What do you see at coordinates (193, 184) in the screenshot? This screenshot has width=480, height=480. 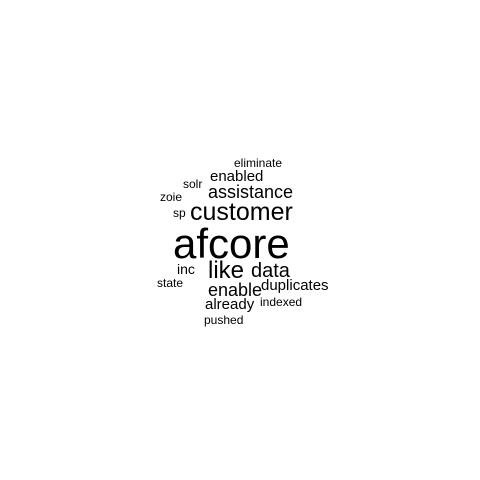 I see `word-solr: solr` at bounding box center [193, 184].